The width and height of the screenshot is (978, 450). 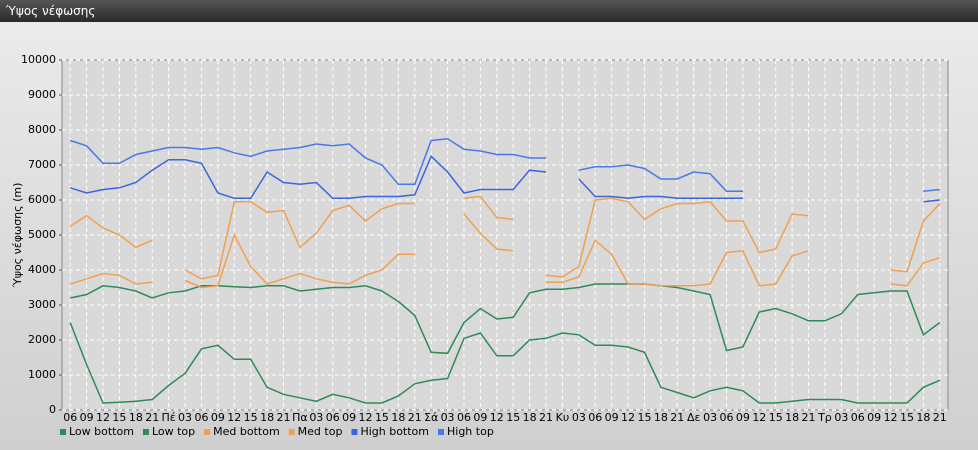 I want to click on legend-label: Low top, so click(x=173, y=431).